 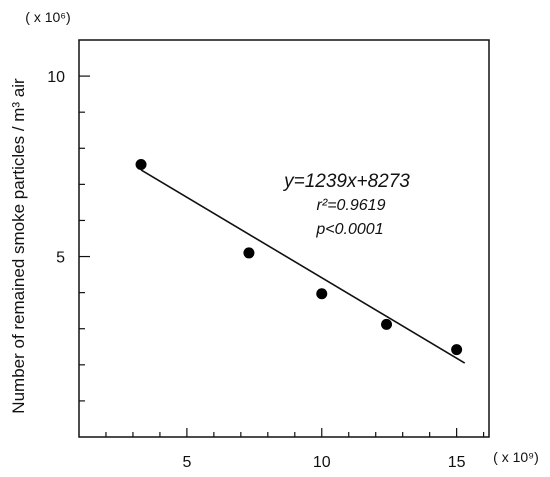 What do you see at coordinates (295, 449) in the screenshot?
I see `x-axis-ticks: 5 10 15` at bounding box center [295, 449].